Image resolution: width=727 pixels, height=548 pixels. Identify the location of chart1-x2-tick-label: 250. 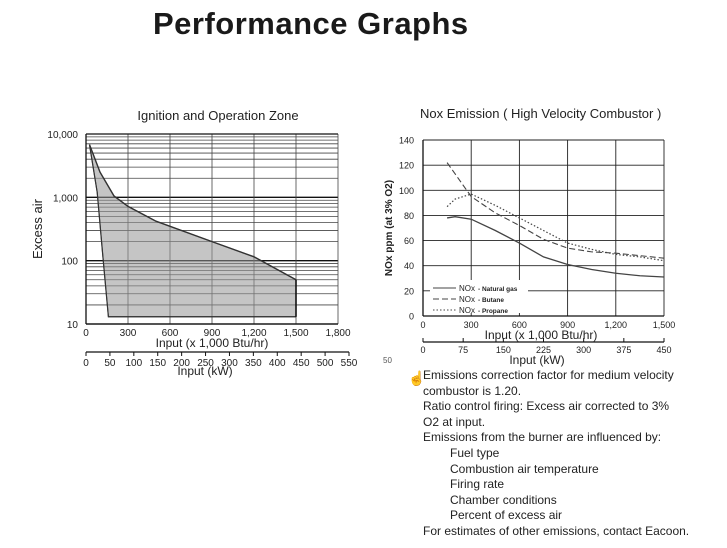
(205, 363).